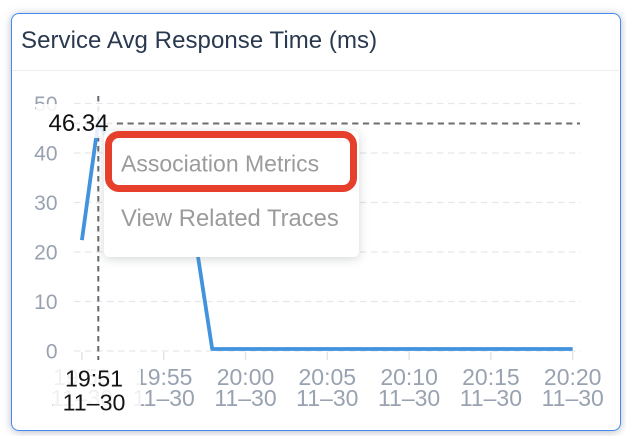 The height and width of the screenshot is (436, 626). What do you see at coordinates (220, 163) in the screenshot?
I see `svg-text: Association Metrics` at bounding box center [220, 163].